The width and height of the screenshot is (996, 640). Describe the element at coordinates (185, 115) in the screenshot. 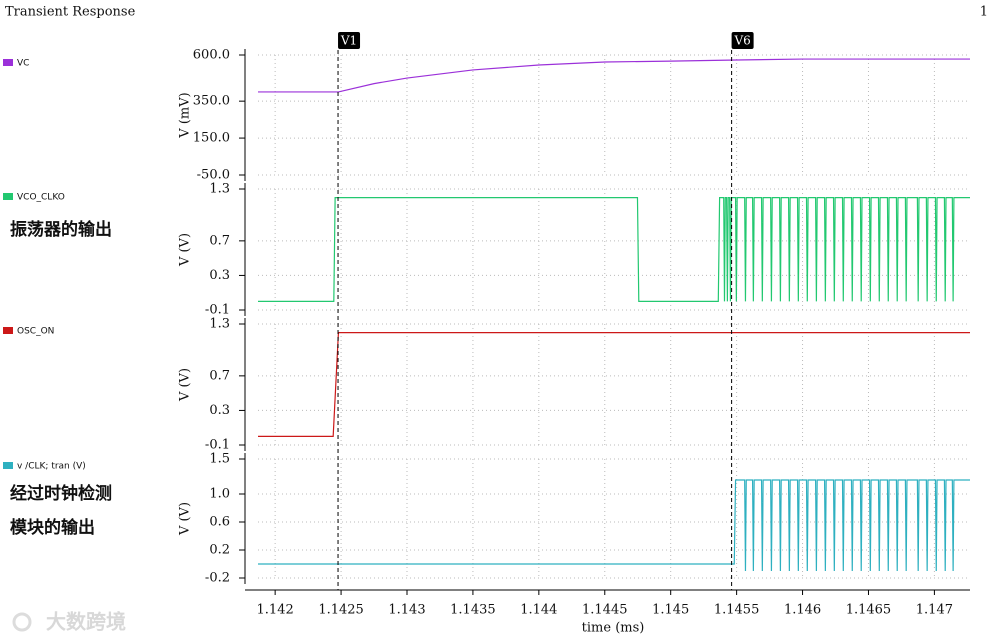

I see `y-axis-label: V (mV)` at that location.